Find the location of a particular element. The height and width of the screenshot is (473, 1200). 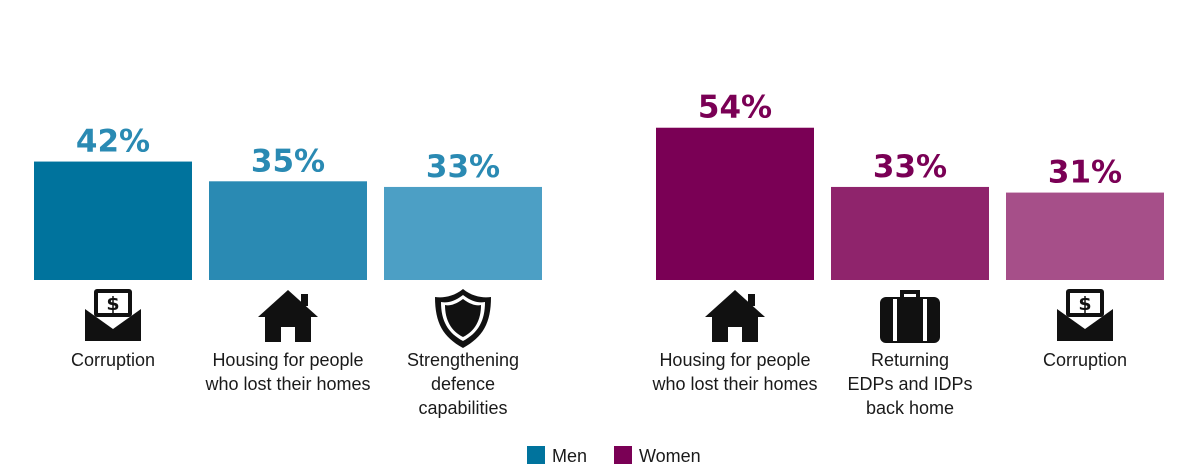

category-label: Strengthening defence capabilities is located at coordinates (463, 384).